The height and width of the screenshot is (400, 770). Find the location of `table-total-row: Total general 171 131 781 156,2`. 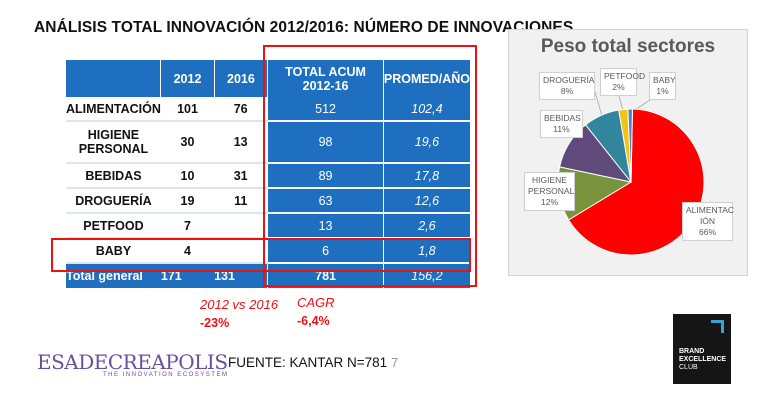

table-total-row: Total general 171 131 781 156,2 is located at coordinates (268, 275).